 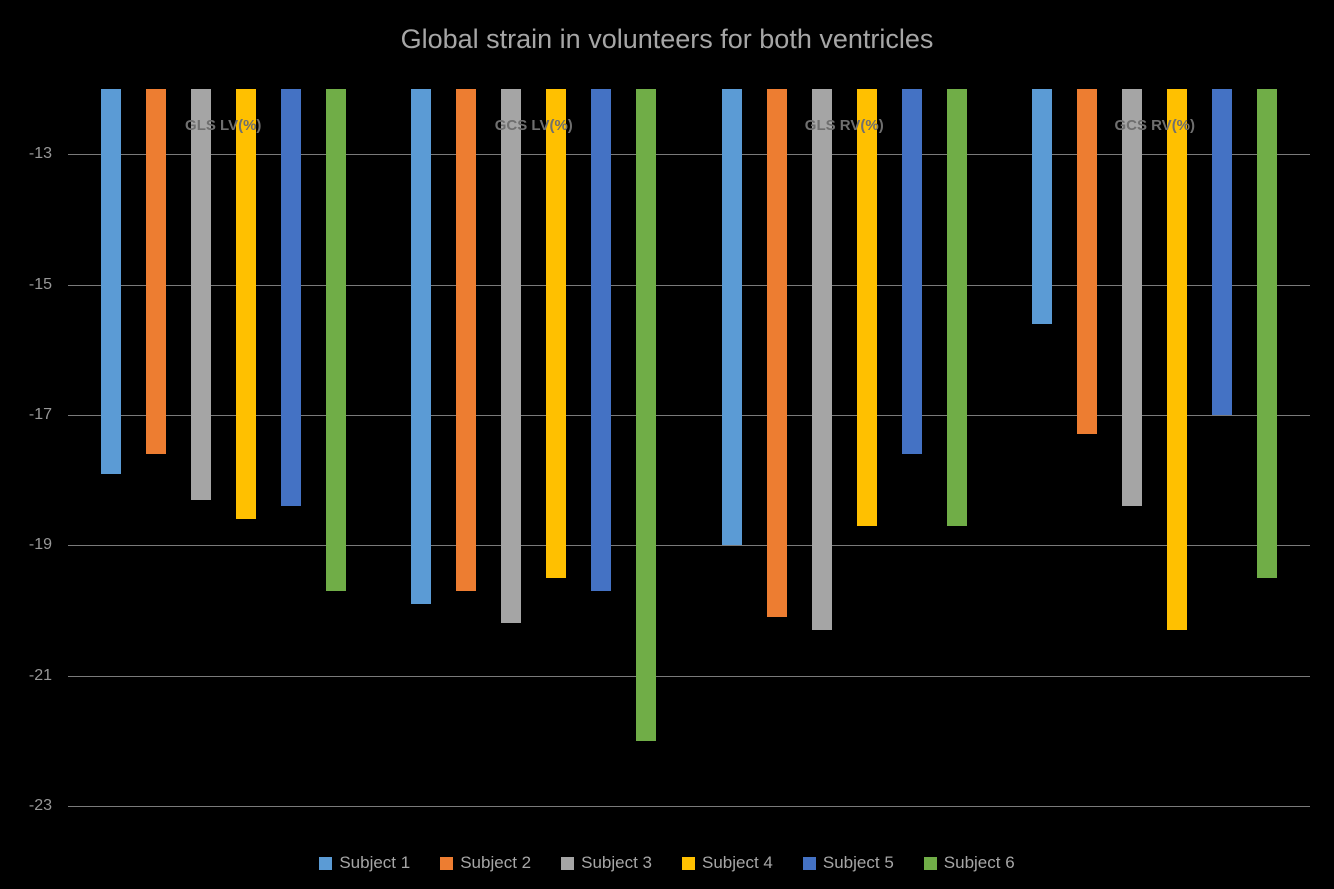 What do you see at coordinates (40, 675) in the screenshot?
I see `y-axis-tick-label: -21` at bounding box center [40, 675].